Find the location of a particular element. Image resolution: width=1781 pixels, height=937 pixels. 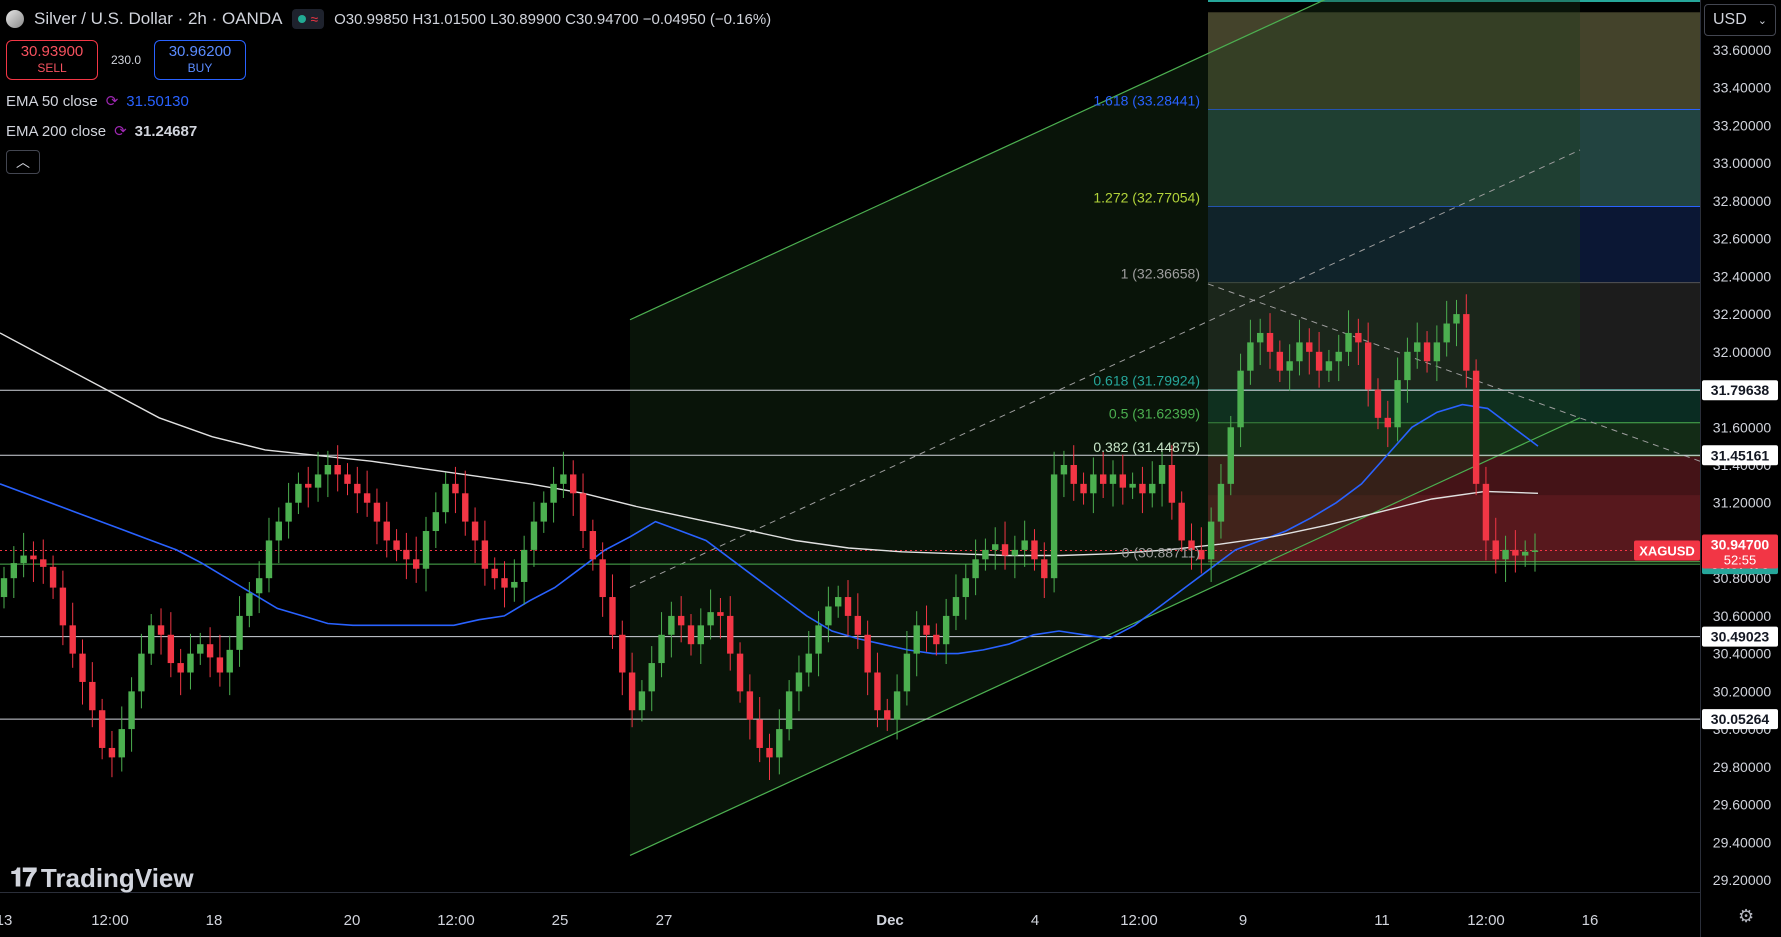

time-tick-label: 25 is located at coordinates (560, 920).